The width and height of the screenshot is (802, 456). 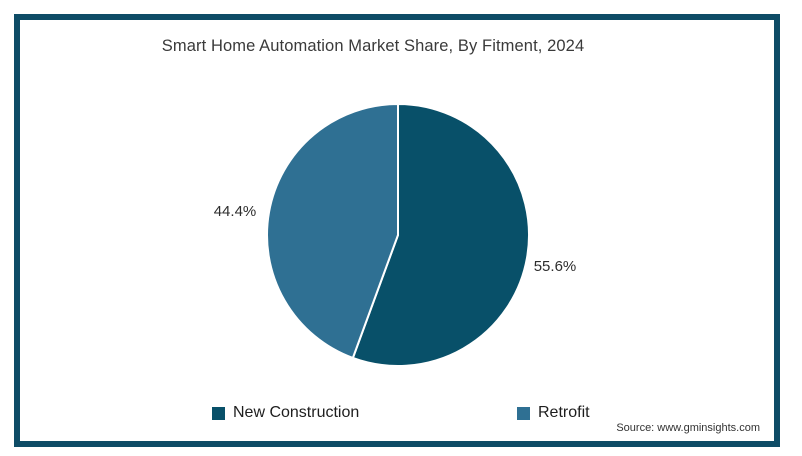 I want to click on legend-swatch-retrofit, so click(x=523, y=413).